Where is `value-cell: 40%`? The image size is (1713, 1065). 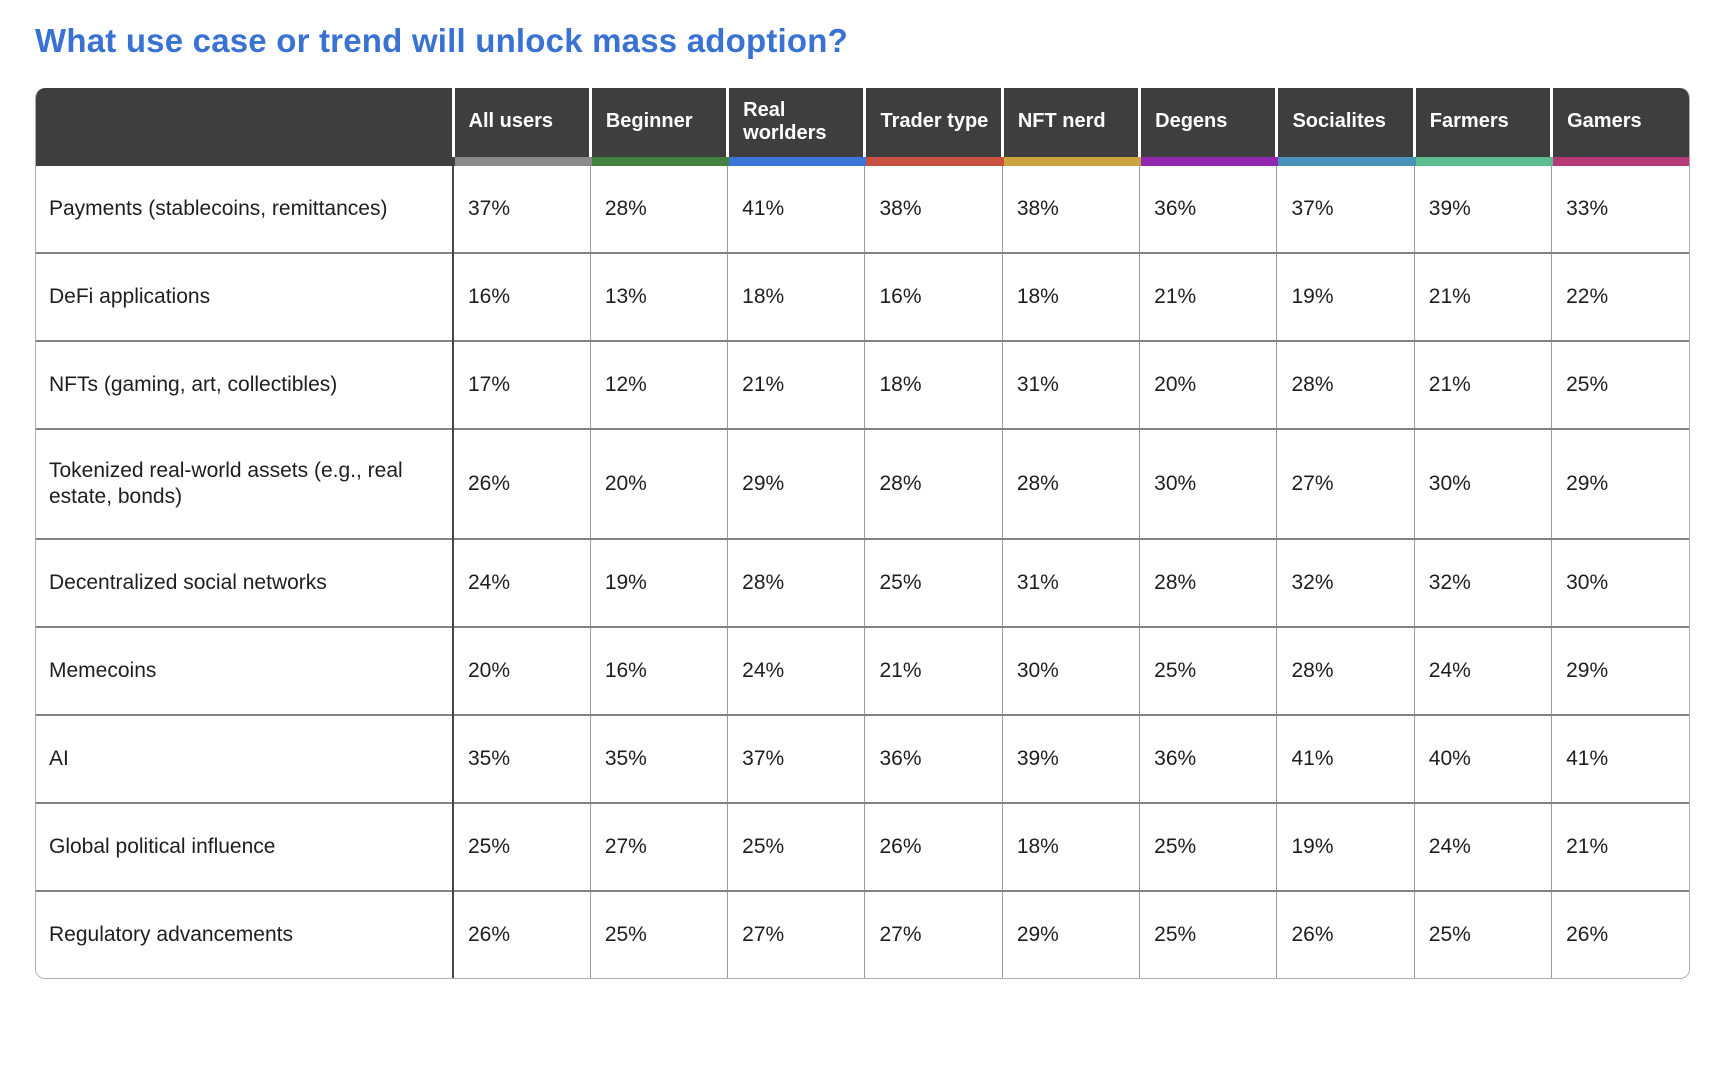 value-cell: 40% is located at coordinates (1482, 758).